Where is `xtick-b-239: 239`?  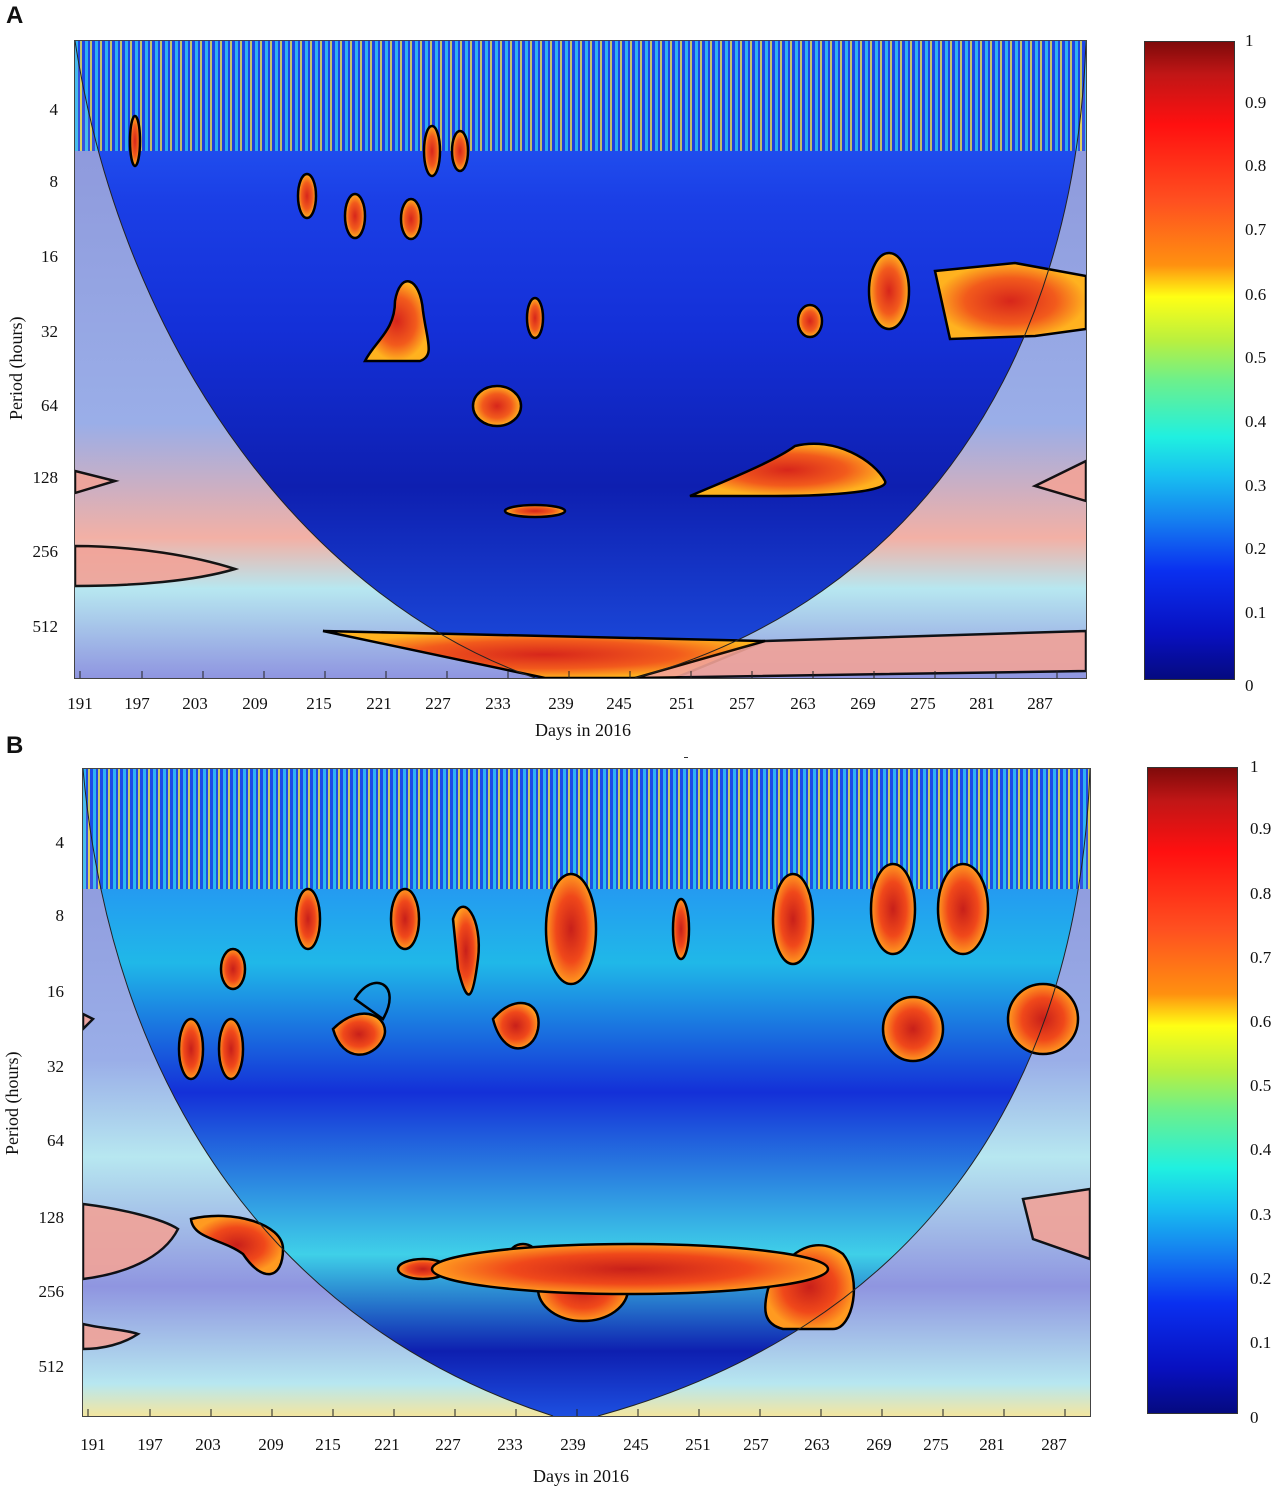 xtick-b-239: 239 is located at coordinates (573, 1444).